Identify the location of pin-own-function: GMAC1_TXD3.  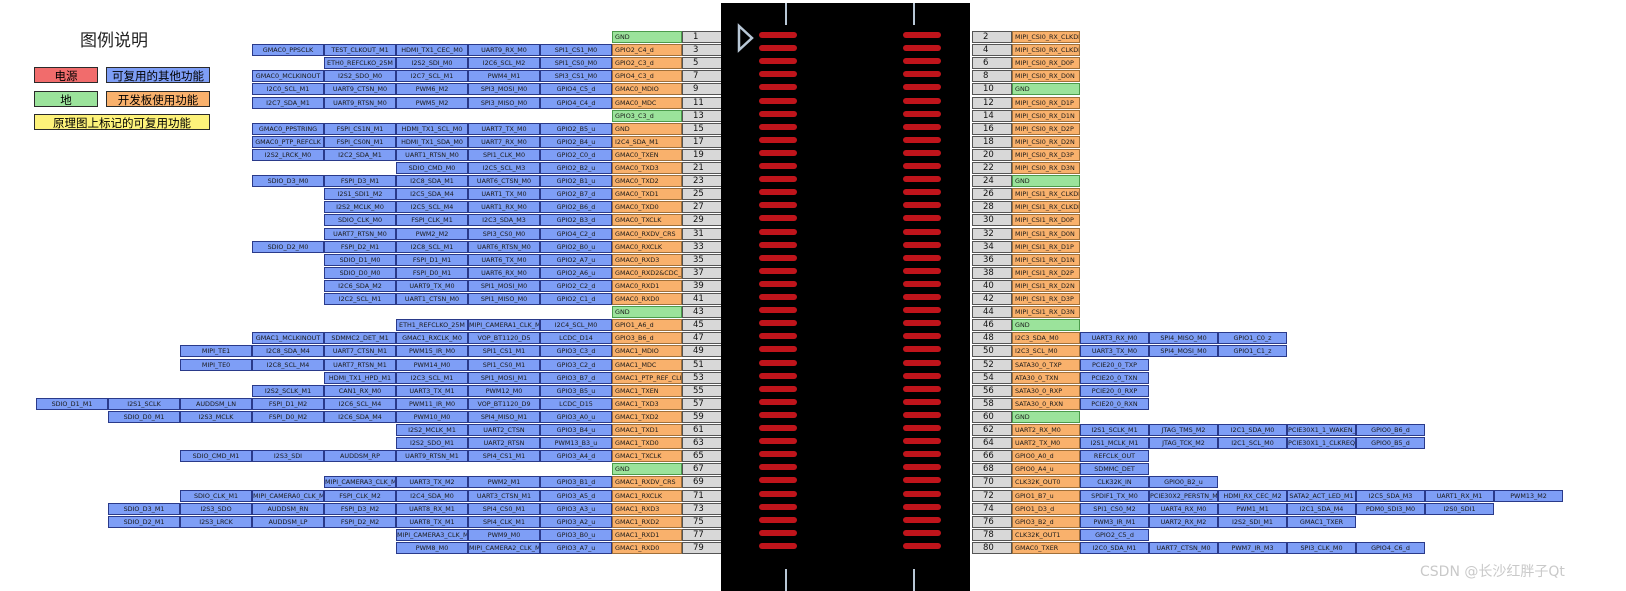
(647, 403).